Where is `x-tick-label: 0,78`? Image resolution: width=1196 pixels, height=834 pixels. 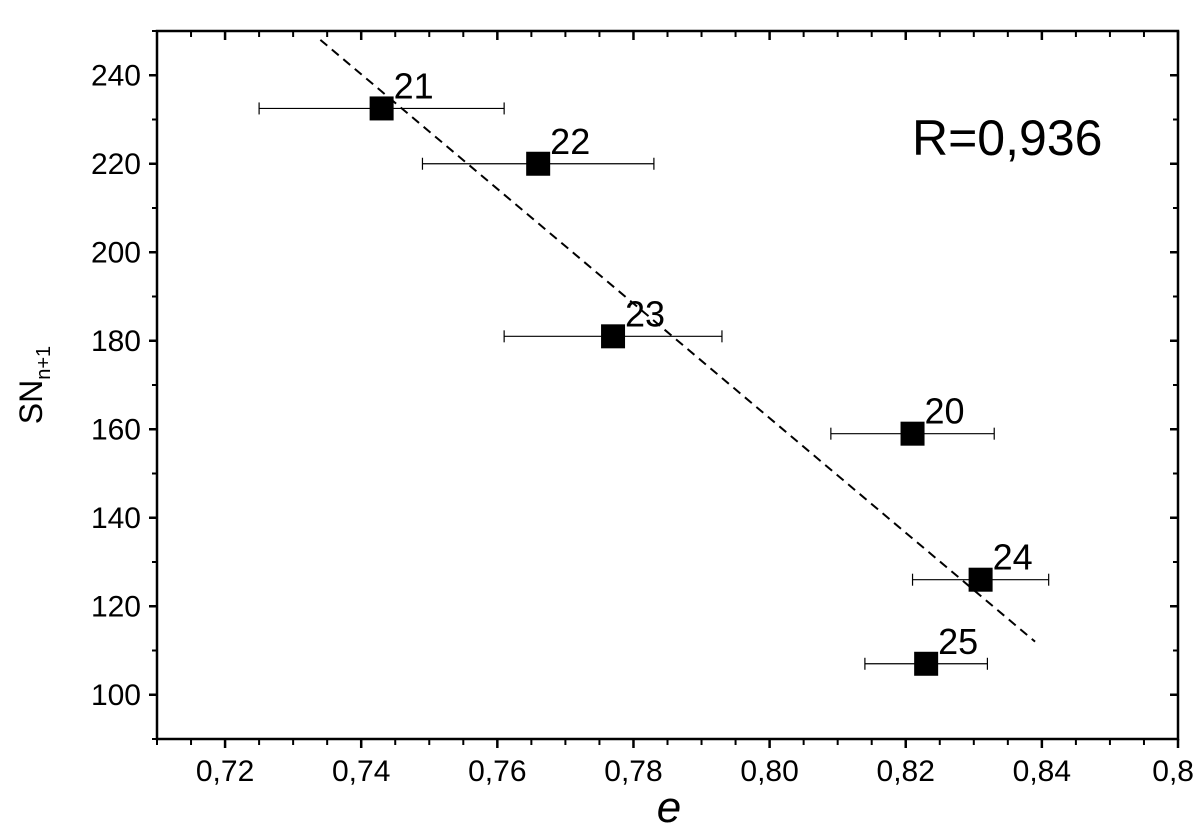 x-tick-label: 0,78 is located at coordinates (633, 771).